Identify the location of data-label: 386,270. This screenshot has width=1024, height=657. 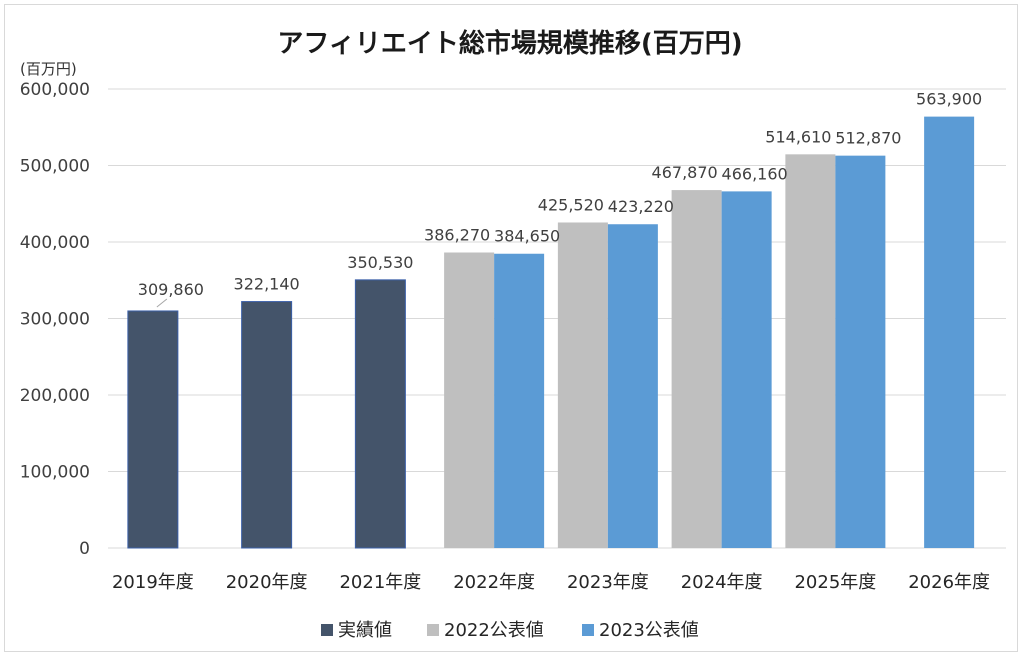
(457, 235).